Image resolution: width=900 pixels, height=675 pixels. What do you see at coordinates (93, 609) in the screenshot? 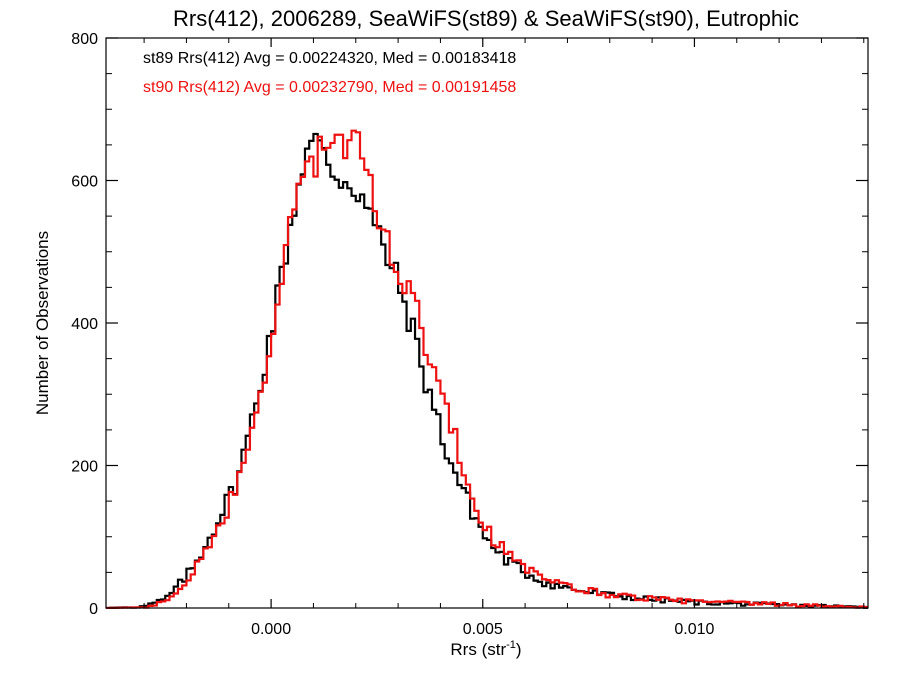
I see `y-tick-label: 0` at bounding box center [93, 609].